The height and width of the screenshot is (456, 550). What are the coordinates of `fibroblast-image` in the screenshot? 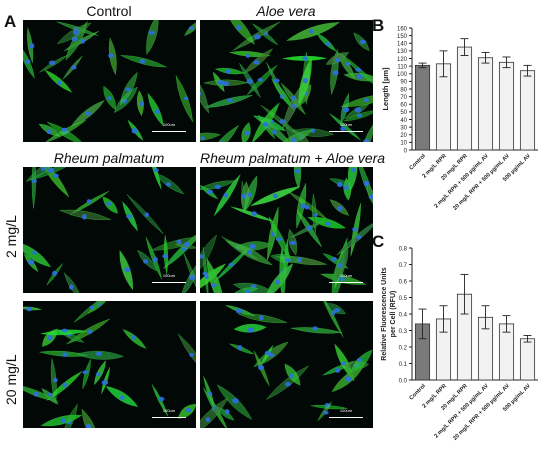 It's located at (109, 230).